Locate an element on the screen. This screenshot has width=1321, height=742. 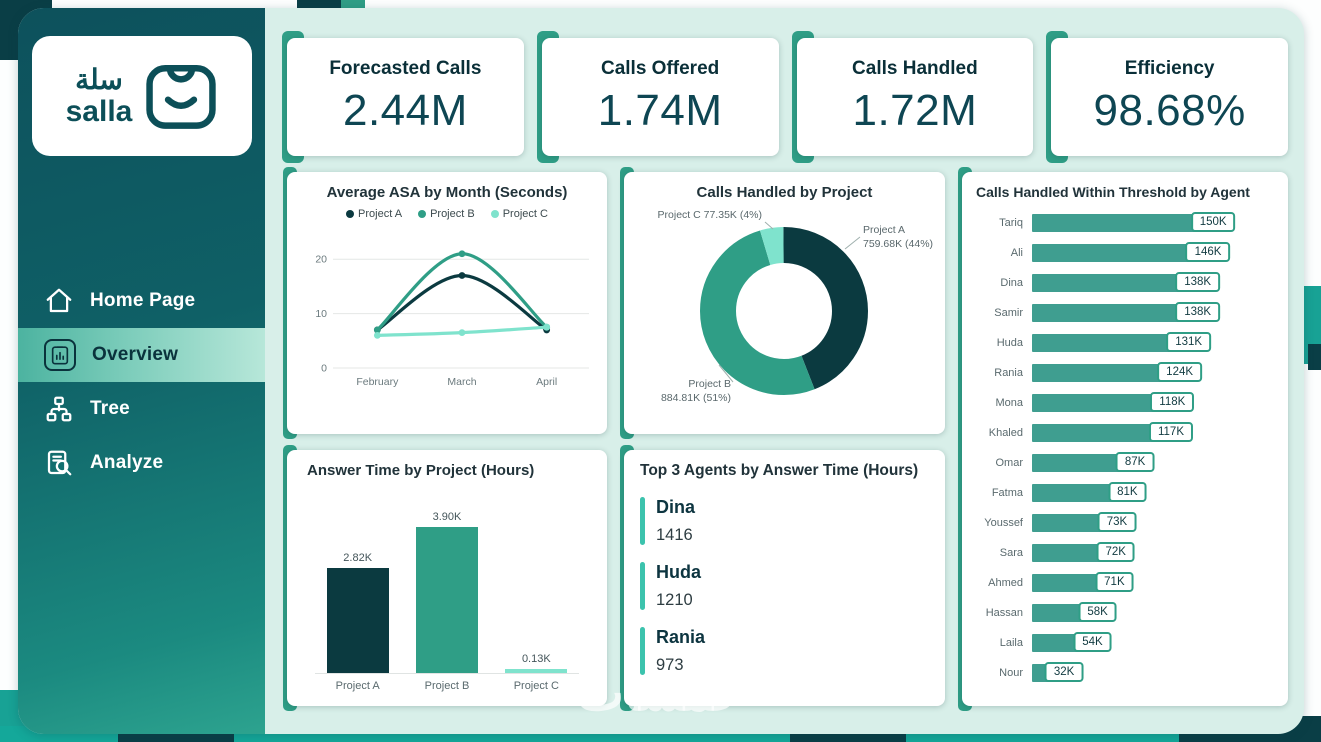
agent-bar-track: 32K is located at coordinates (1153, 672).